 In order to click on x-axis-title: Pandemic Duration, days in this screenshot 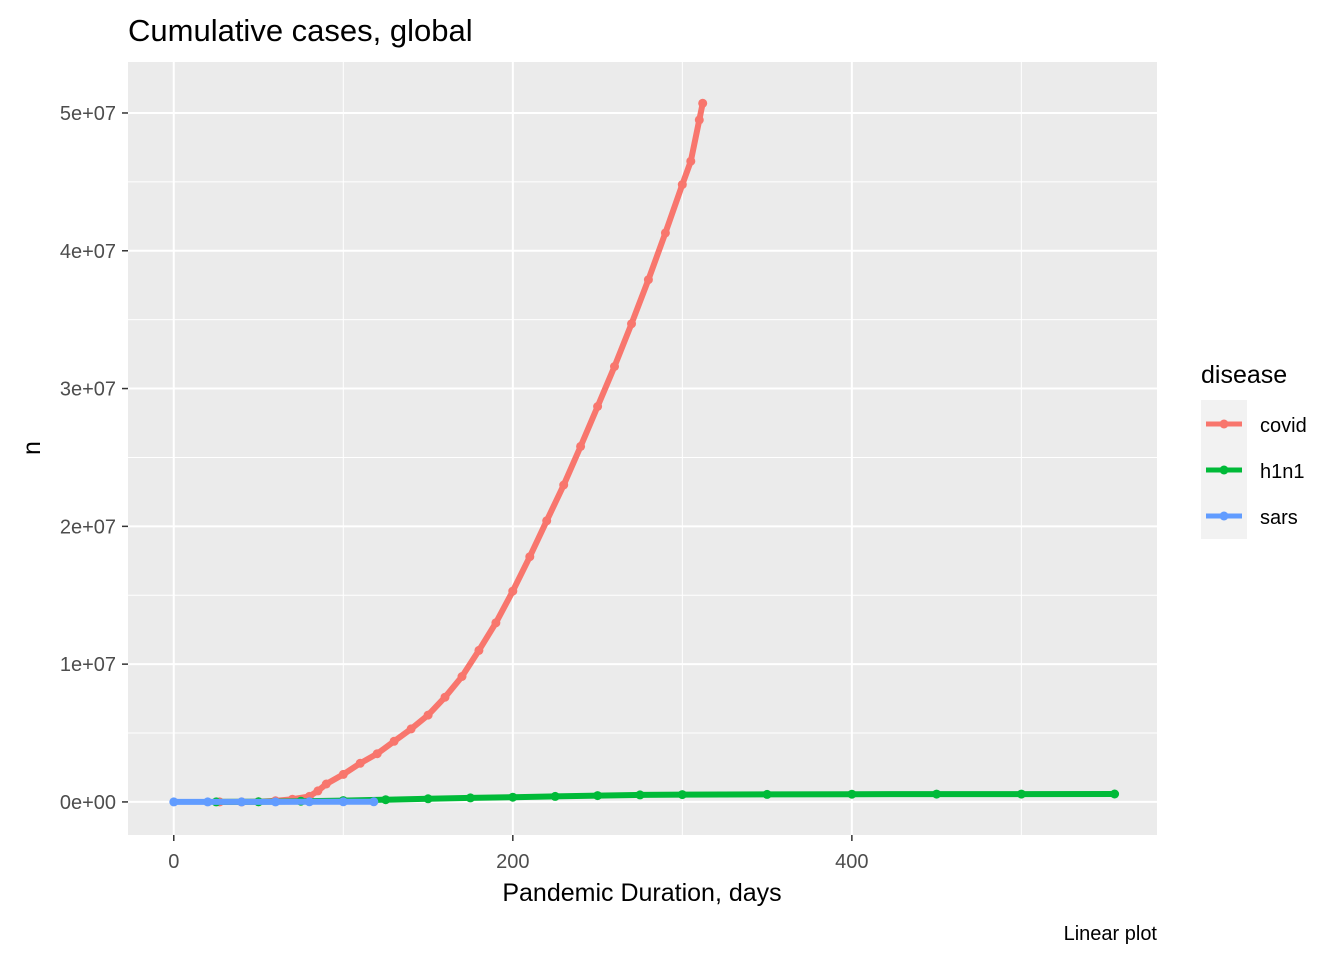, I will do `click(641, 893)`.